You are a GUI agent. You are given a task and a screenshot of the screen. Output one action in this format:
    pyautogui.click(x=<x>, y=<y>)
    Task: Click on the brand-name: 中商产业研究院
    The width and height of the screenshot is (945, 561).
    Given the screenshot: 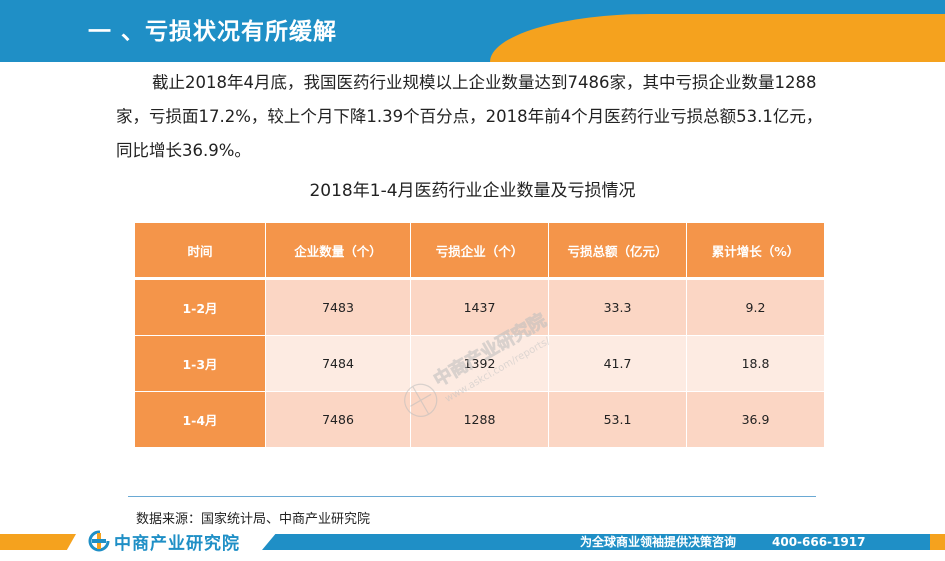 What is the action you would take?
    pyautogui.click(x=177, y=543)
    